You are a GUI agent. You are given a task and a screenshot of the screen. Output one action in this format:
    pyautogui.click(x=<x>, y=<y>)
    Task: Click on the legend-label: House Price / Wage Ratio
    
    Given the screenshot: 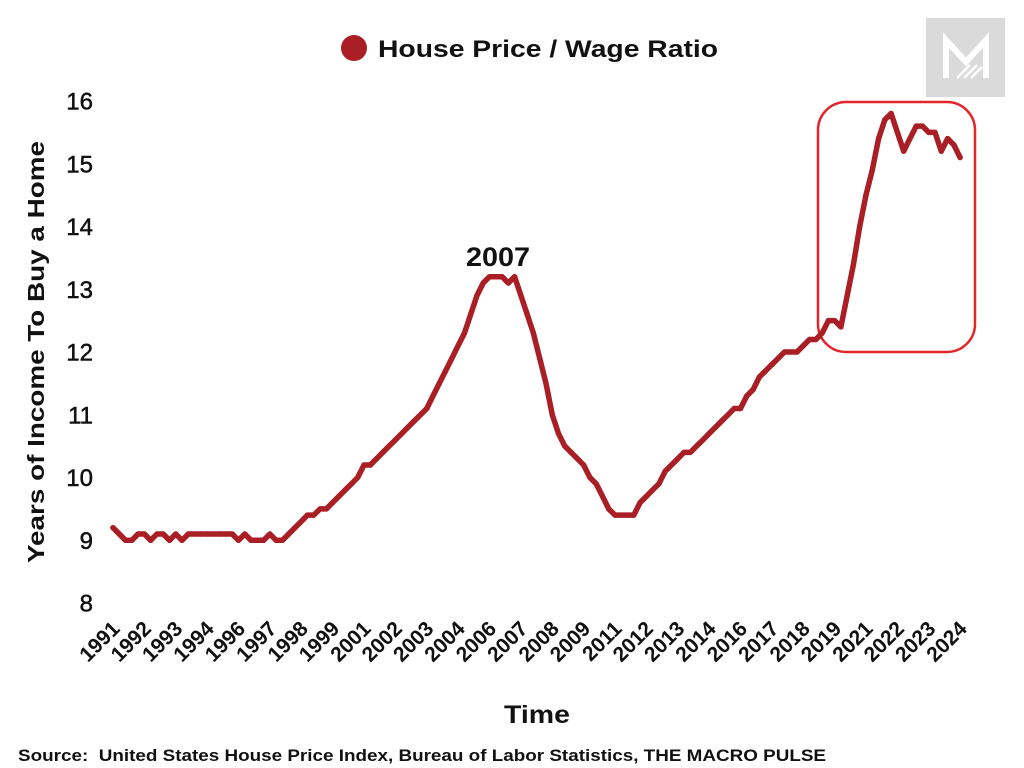 What is the action you would take?
    pyautogui.click(x=548, y=49)
    